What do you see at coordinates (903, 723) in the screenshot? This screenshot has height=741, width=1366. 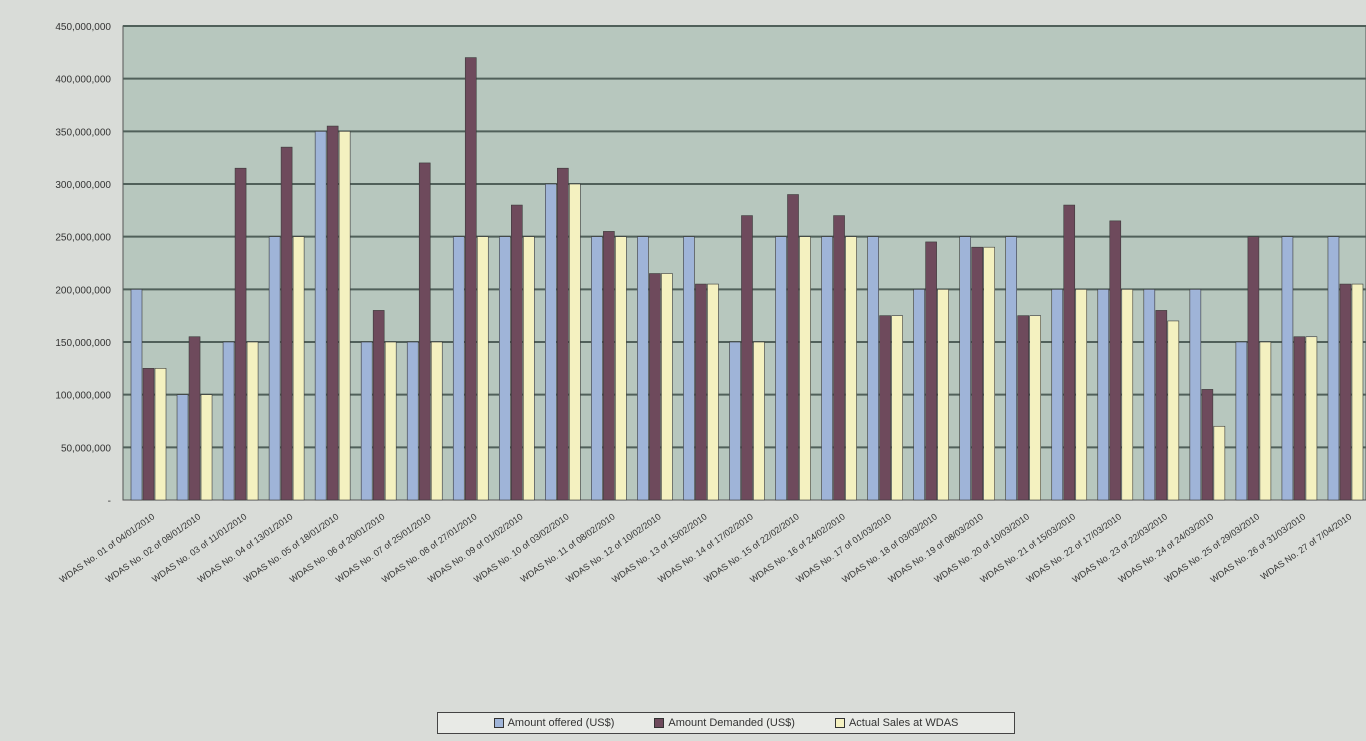 I see `legend-label-actual-sales: Actual Sales at WDAS` at bounding box center [903, 723].